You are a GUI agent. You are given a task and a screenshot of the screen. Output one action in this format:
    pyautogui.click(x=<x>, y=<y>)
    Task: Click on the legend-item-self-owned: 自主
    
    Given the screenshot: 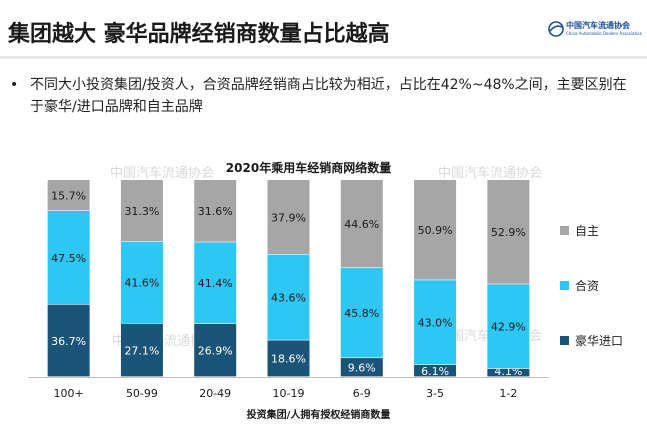 What is the action you would take?
    pyautogui.click(x=579, y=230)
    